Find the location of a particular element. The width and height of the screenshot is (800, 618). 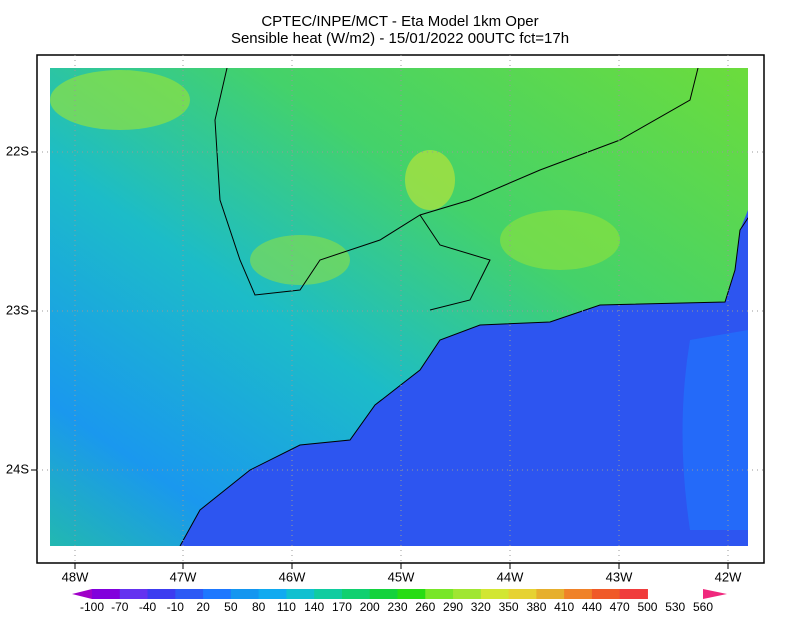

colorbar-label: 80 is located at coordinates (259, 607).